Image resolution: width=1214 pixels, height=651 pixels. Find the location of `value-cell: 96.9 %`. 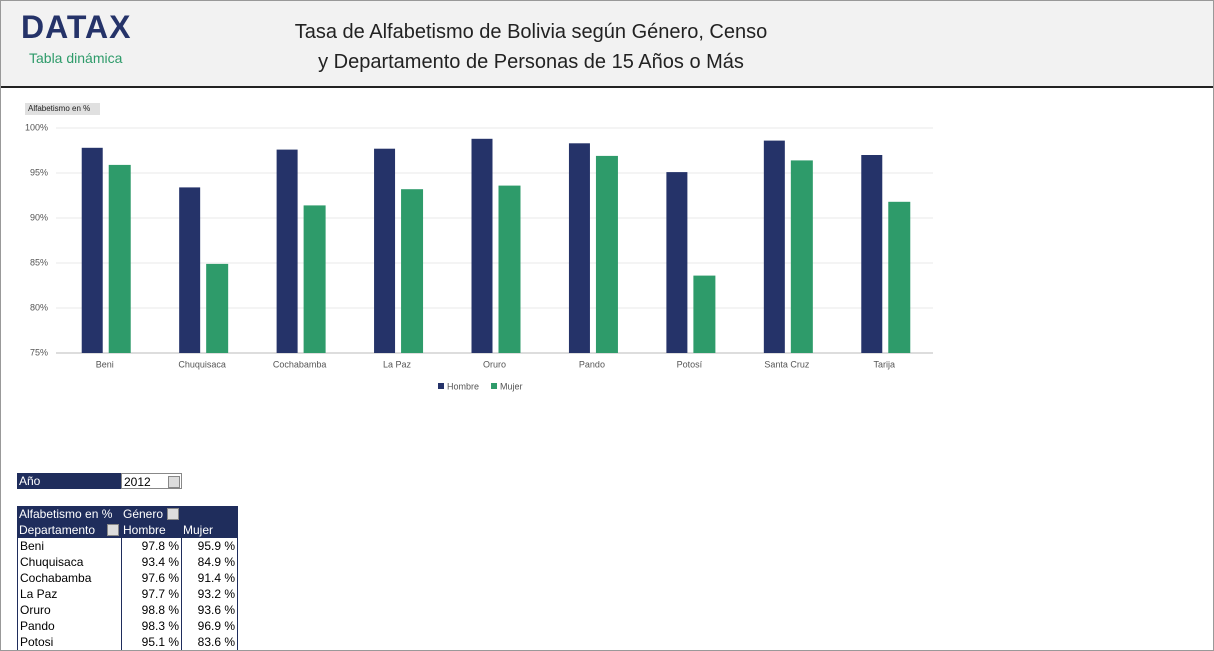

value-cell: 96.9 % is located at coordinates (209, 626).